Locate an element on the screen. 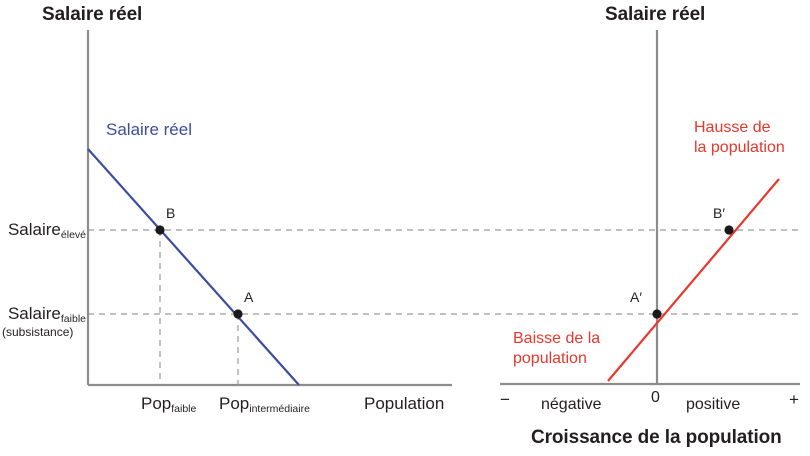  point-label-a-prime: A′ is located at coordinates (636, 297).